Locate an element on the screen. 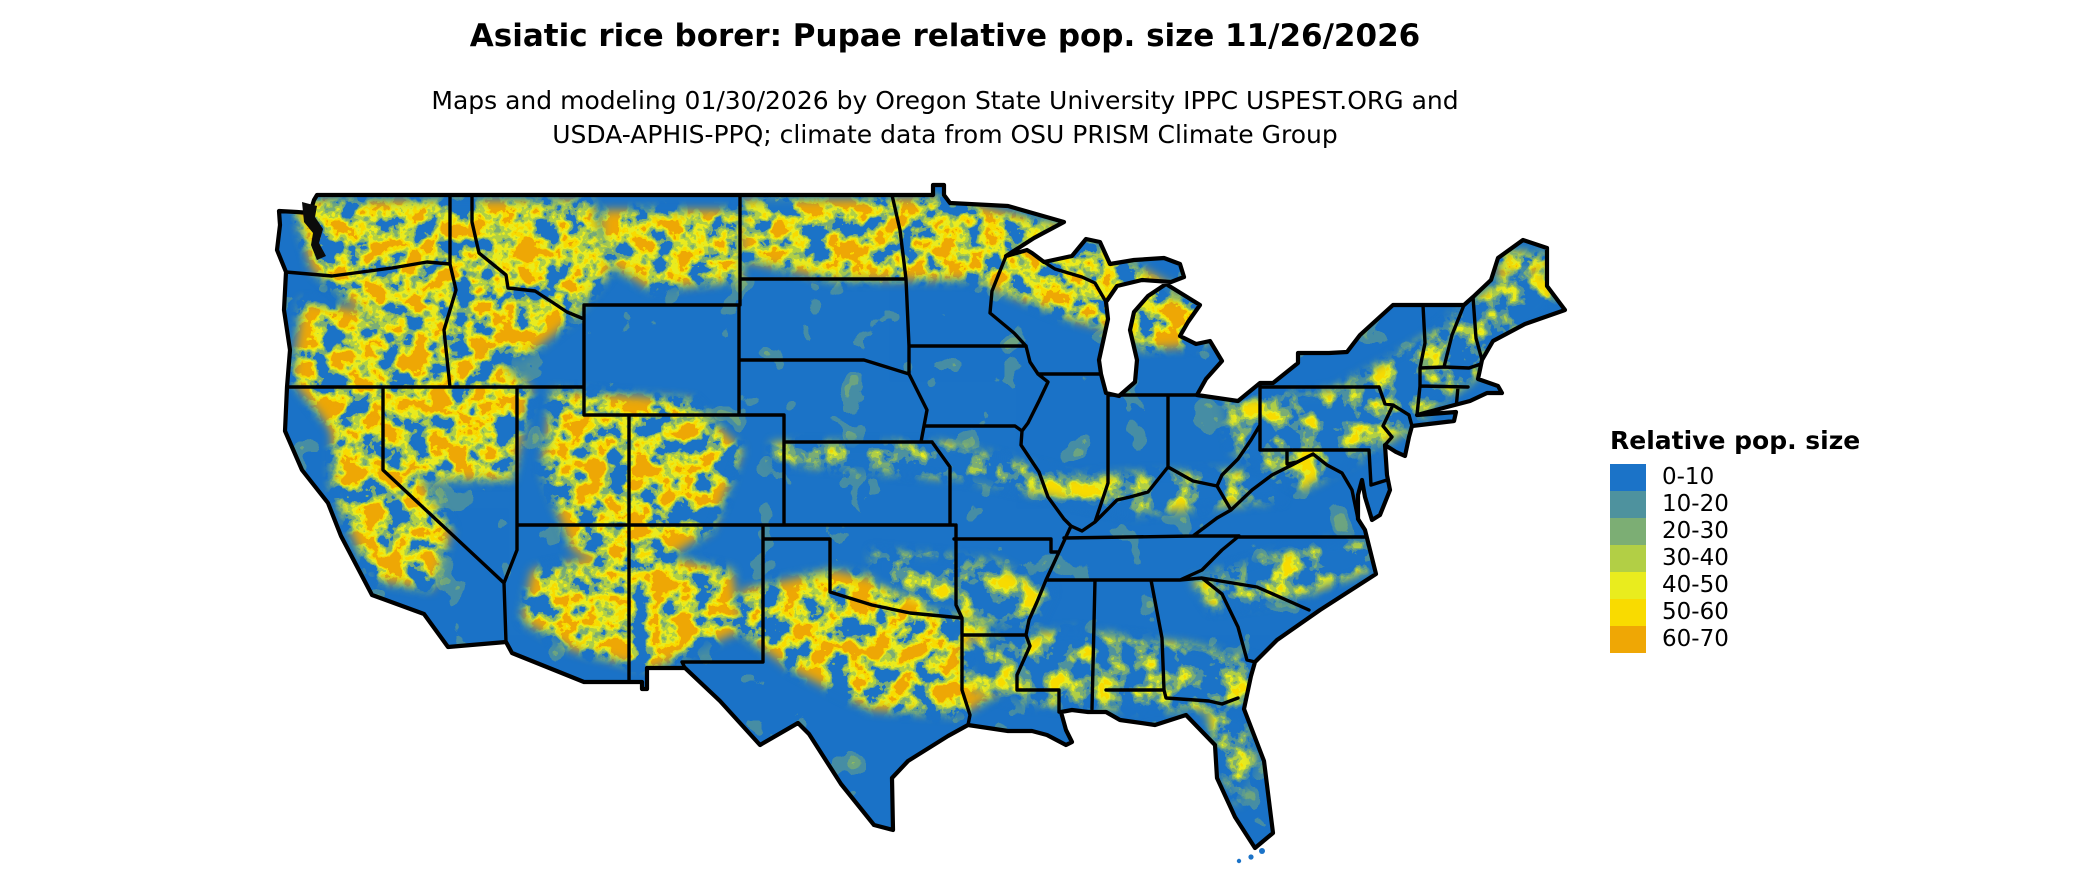 This screenshot has height=892, width=2100. legend-title: Relative pop. size is located at coordinates (1735, 440).